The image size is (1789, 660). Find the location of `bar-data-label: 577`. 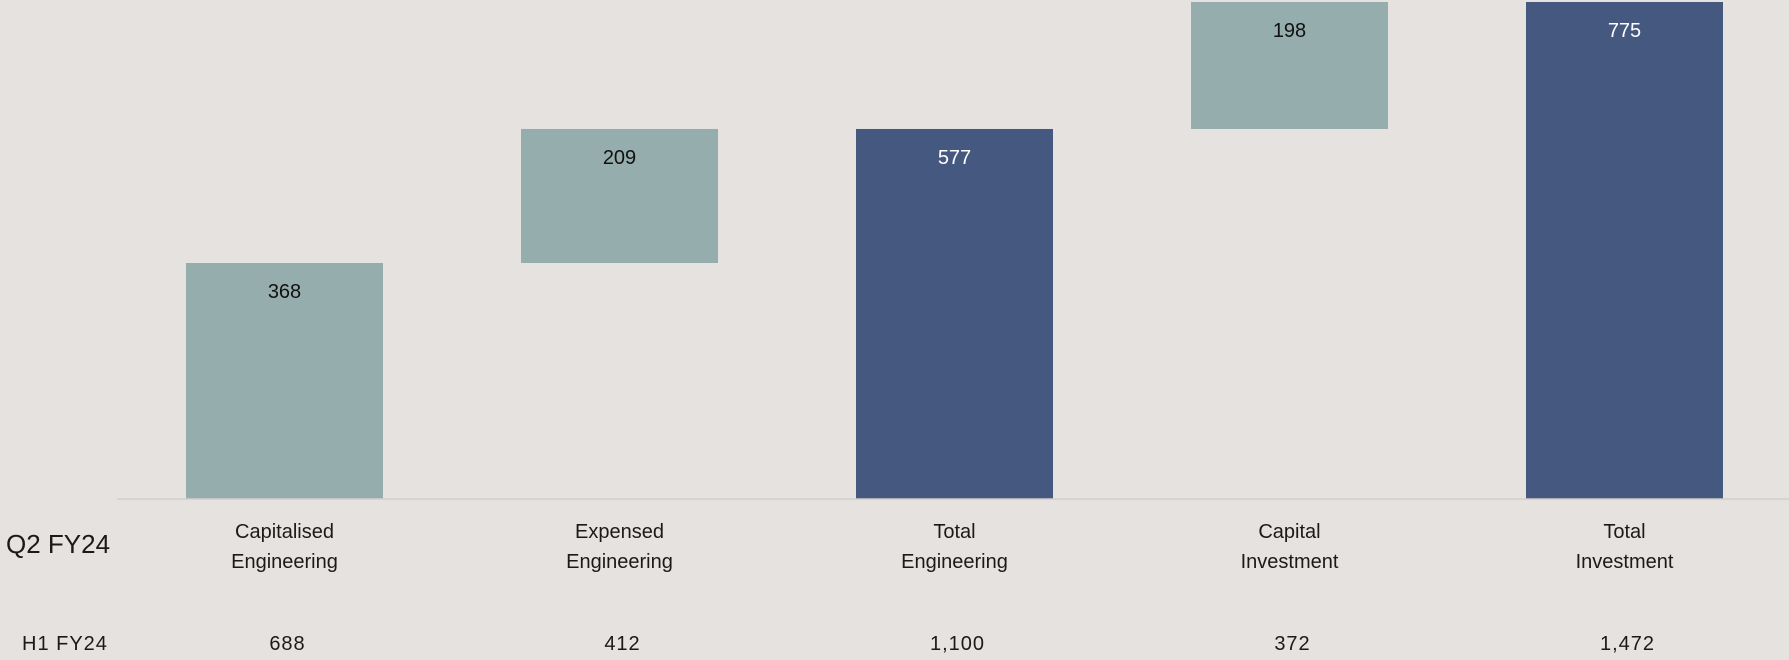

bar-data-label: 577 is located at coordinates (954, 158).